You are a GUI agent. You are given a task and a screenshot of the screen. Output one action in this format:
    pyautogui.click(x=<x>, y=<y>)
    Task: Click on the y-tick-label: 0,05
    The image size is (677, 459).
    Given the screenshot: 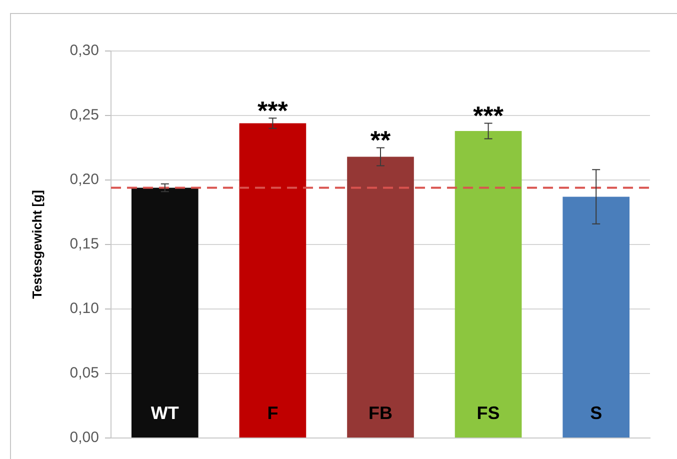 What is the action you would take?
    pyautogui.click(x=84, y=373)
    